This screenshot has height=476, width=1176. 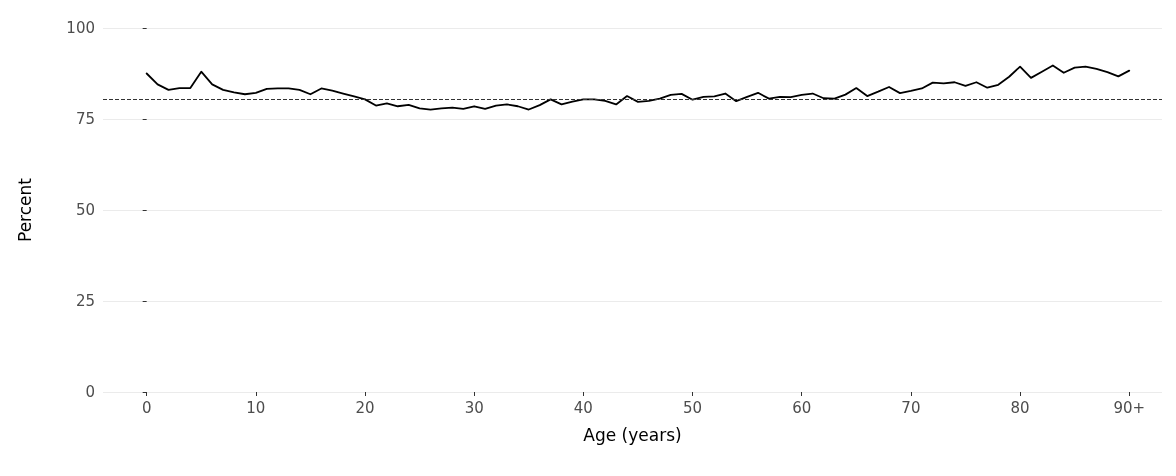 What do you see at coordinates (693, 407) in the screenshot?
I see `x-tick-label: 50` at bounding box center [693, 407].